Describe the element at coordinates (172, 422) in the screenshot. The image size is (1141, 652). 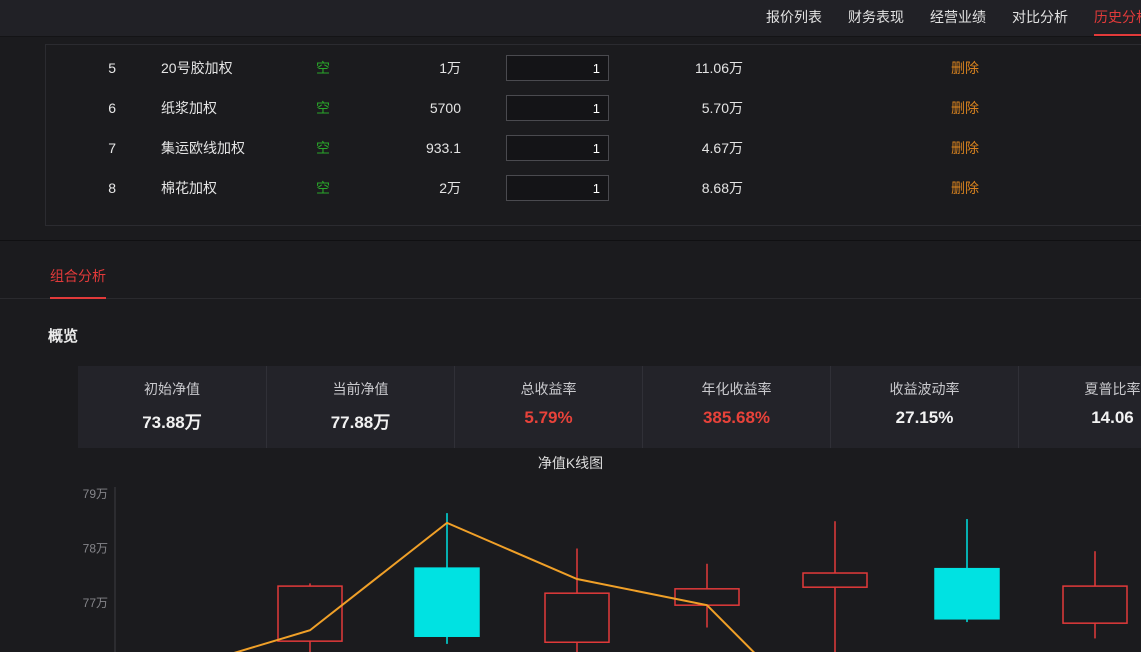
I see `stat-value: 73.88万` at that location.